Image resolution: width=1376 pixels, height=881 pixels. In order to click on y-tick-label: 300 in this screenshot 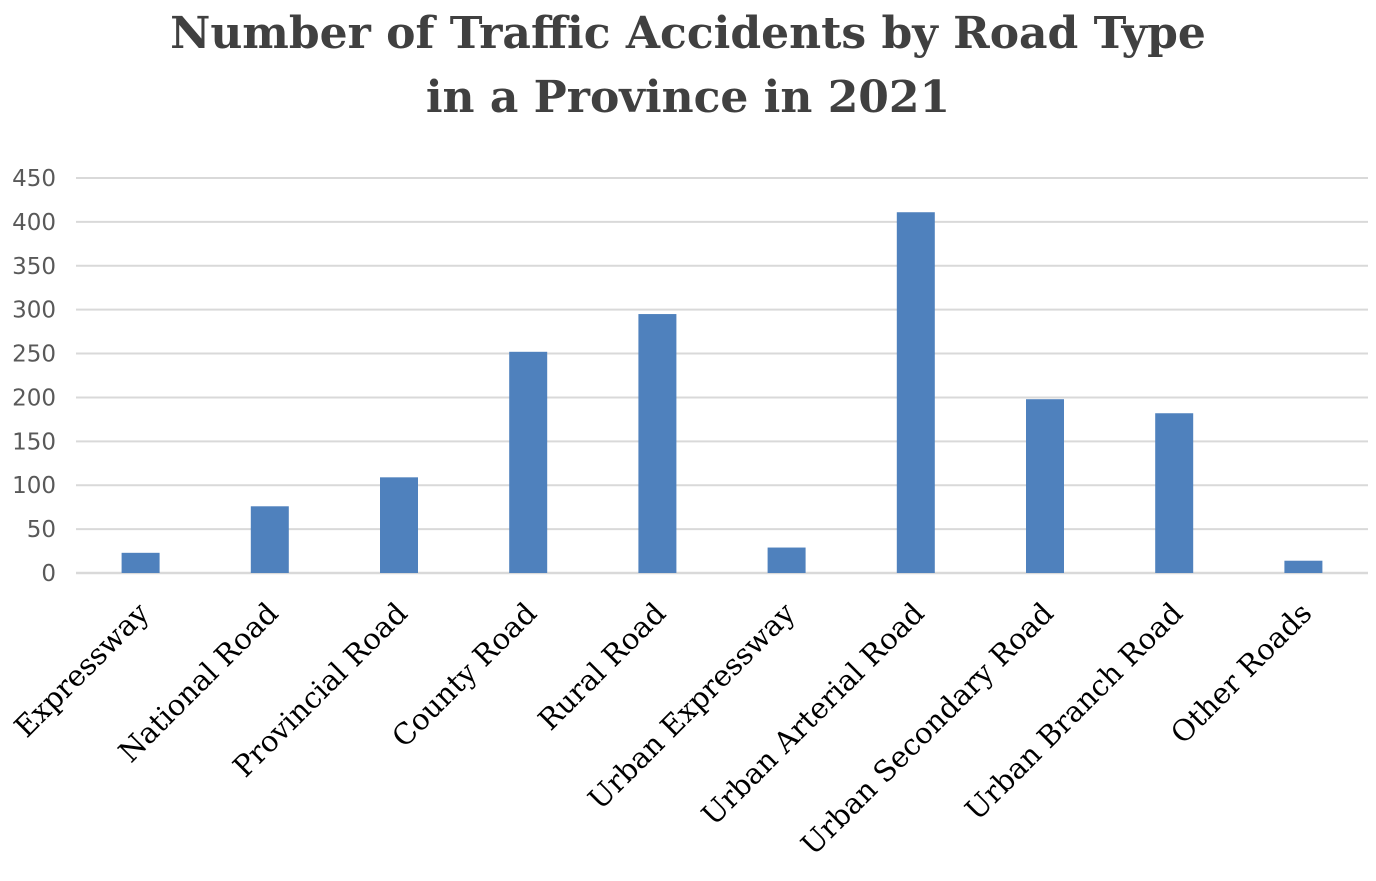, I will do `click(34, 311)`.